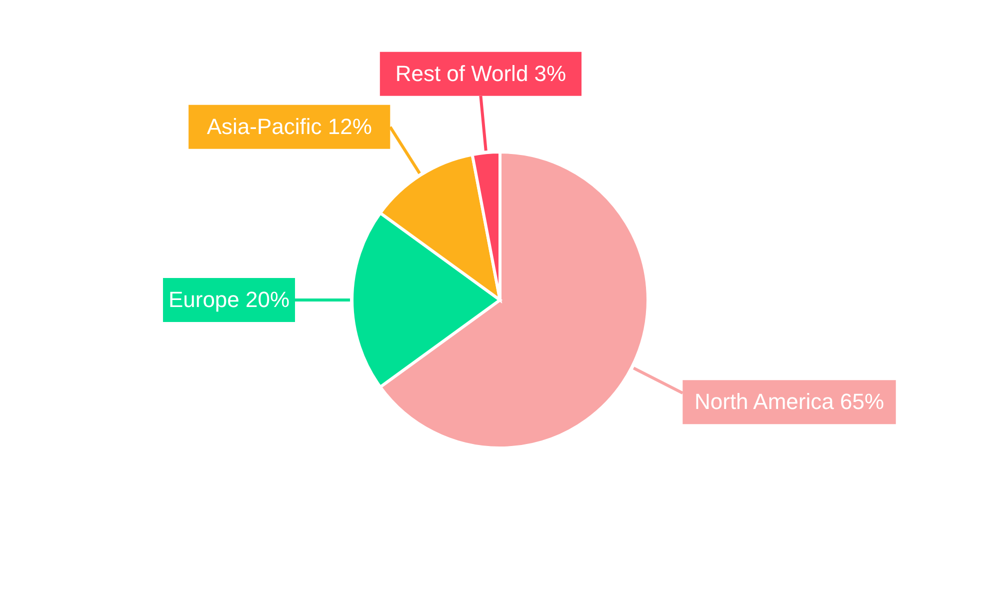 This screenshot has width=1000, height=600. I want to click on slice-label: North America 65%, so click(789, 401).